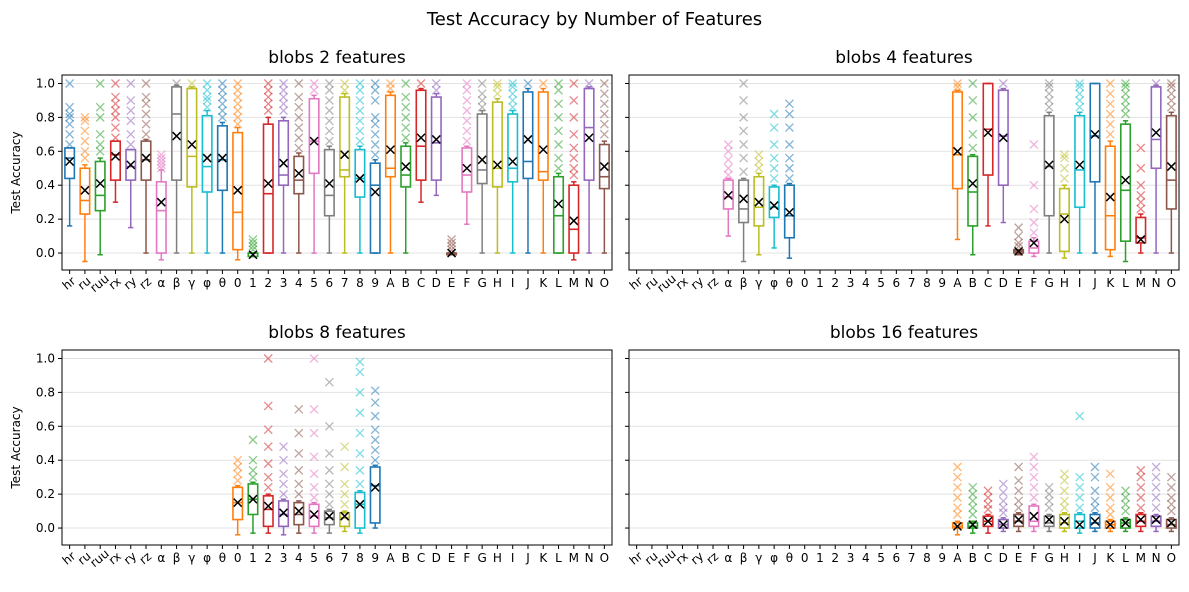 Image resolution: width=1189 pixels, height=592 pixels. I want to click on x-tick-label: 2, so click(268, 283).